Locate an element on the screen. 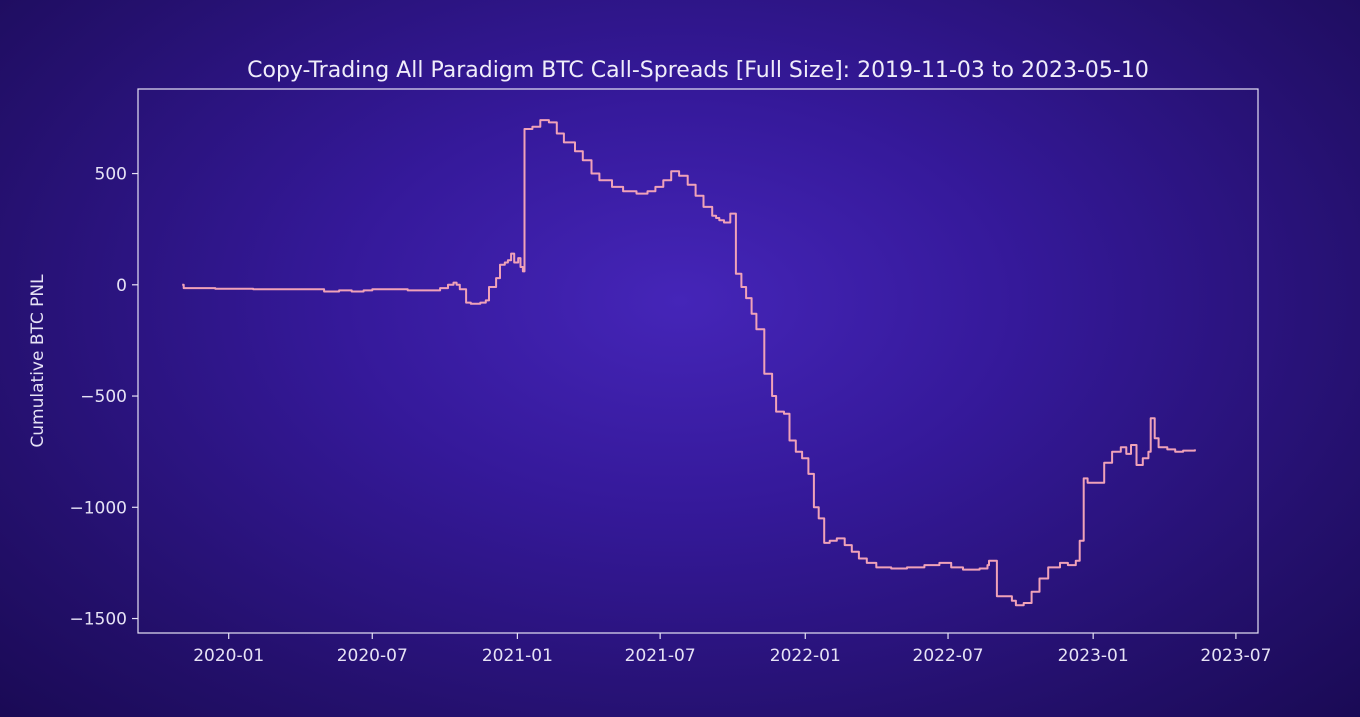 This screenshot has width=1360, height=717. y-tick-label: −1500 is located at coordinates (98, 620).